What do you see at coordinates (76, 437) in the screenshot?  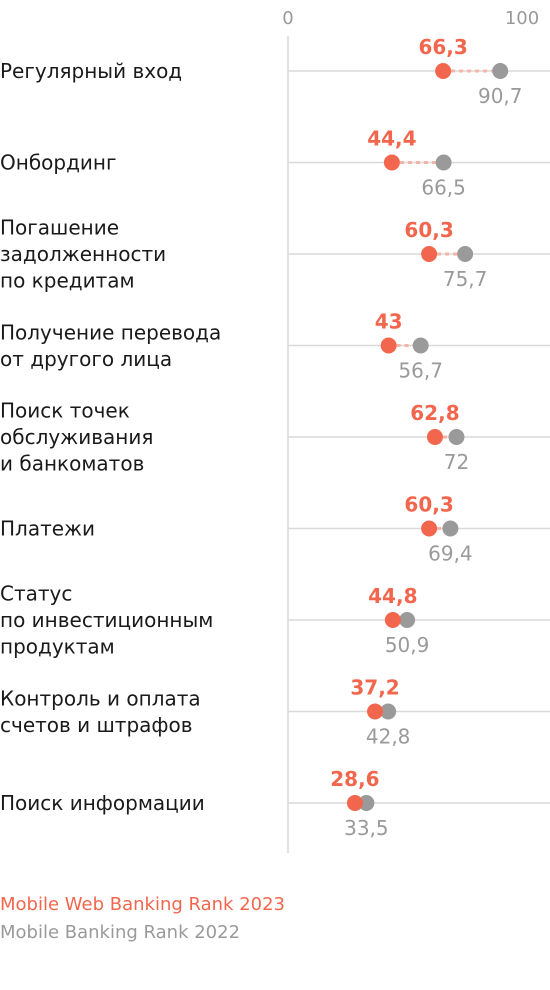 I see `category-label: Поиск точек обслуживания и банкоматов` at bounding box center [76, 437].